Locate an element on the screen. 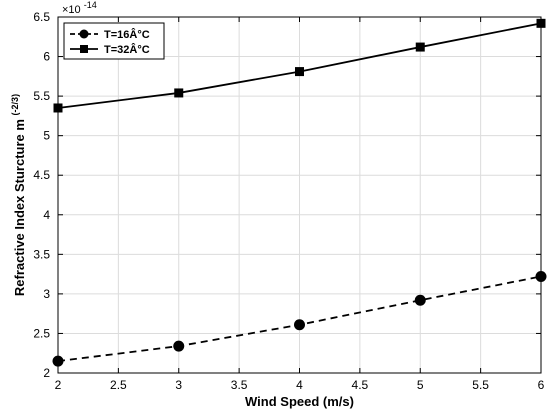 This screenshot has width=550, height=412. y-multiplier-exponent: -14 is located at coordinates (90, 5).